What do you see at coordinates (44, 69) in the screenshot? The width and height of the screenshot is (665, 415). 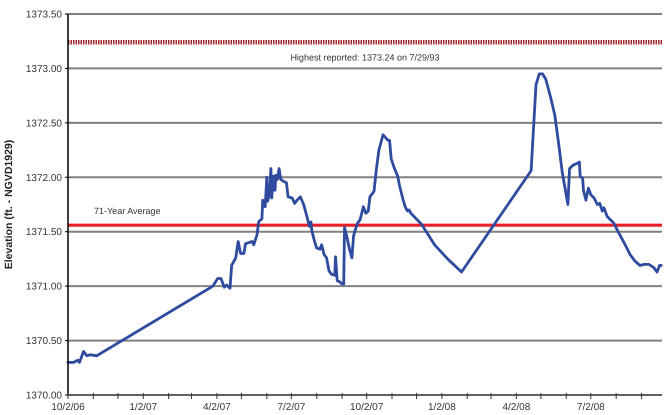 I see `y-tick-label: 1373.00` at bounding box center [44, 69].